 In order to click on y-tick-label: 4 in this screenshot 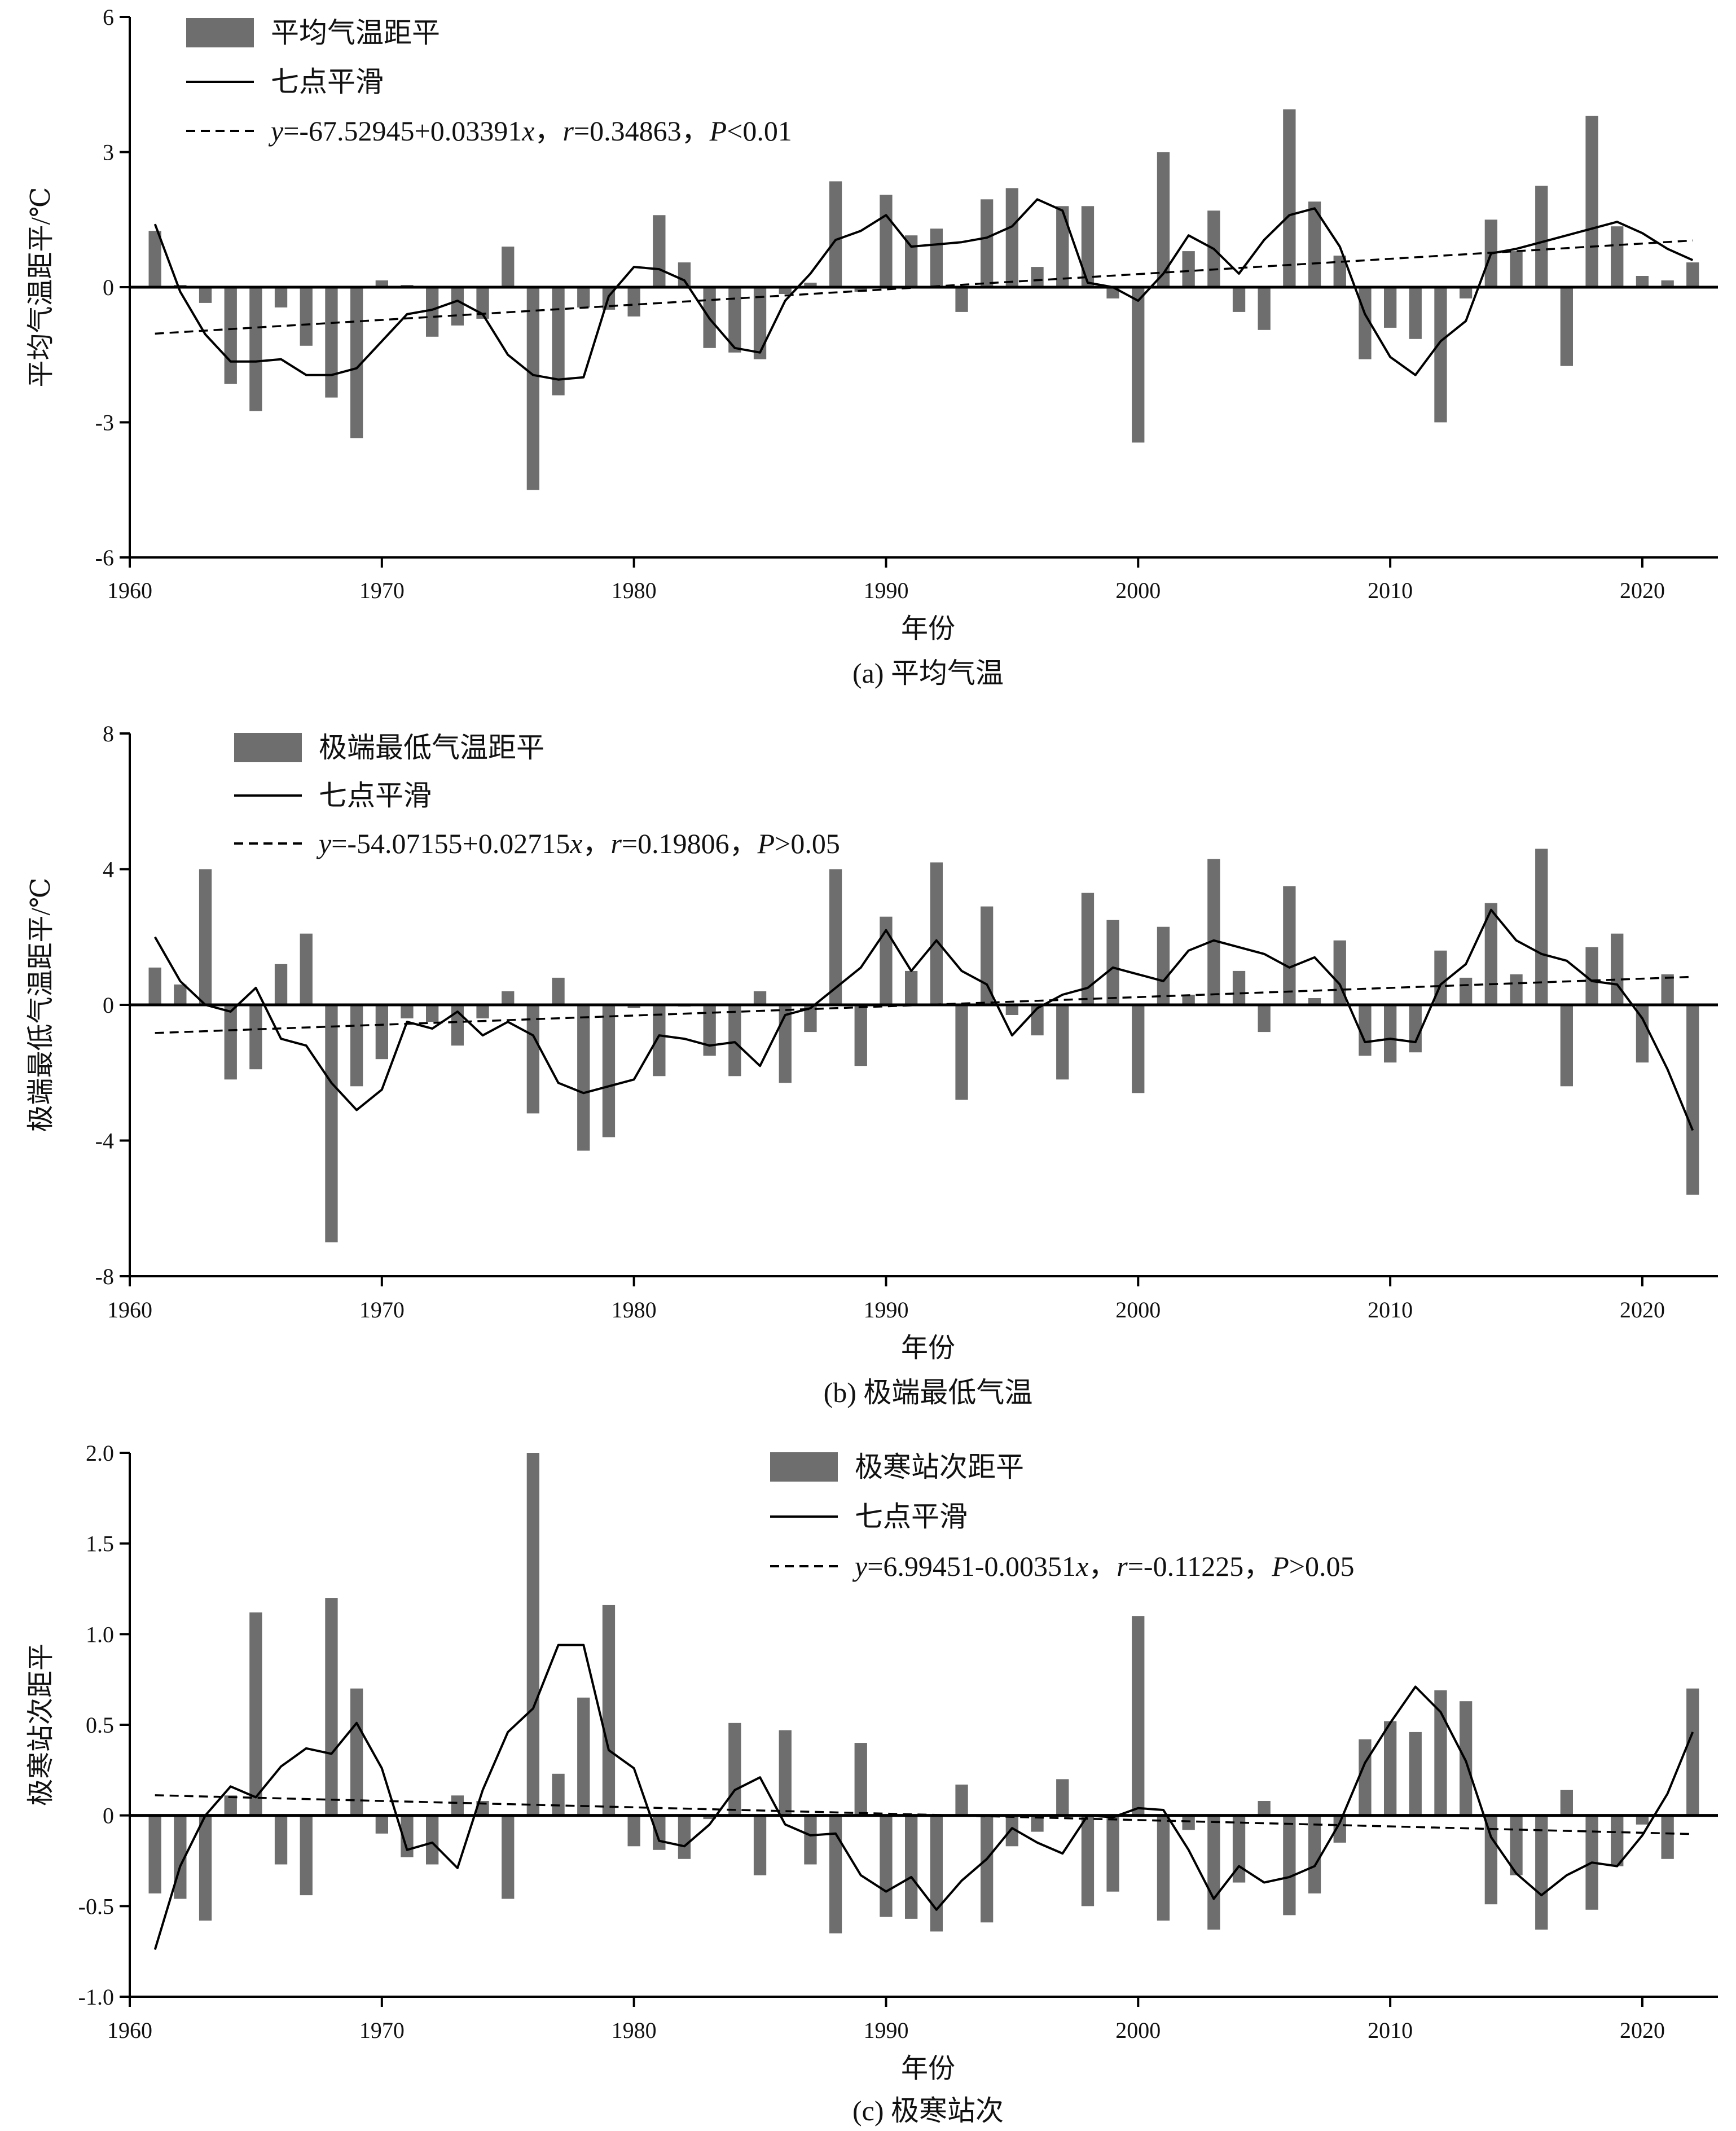, I will do `click(108, 869)`.